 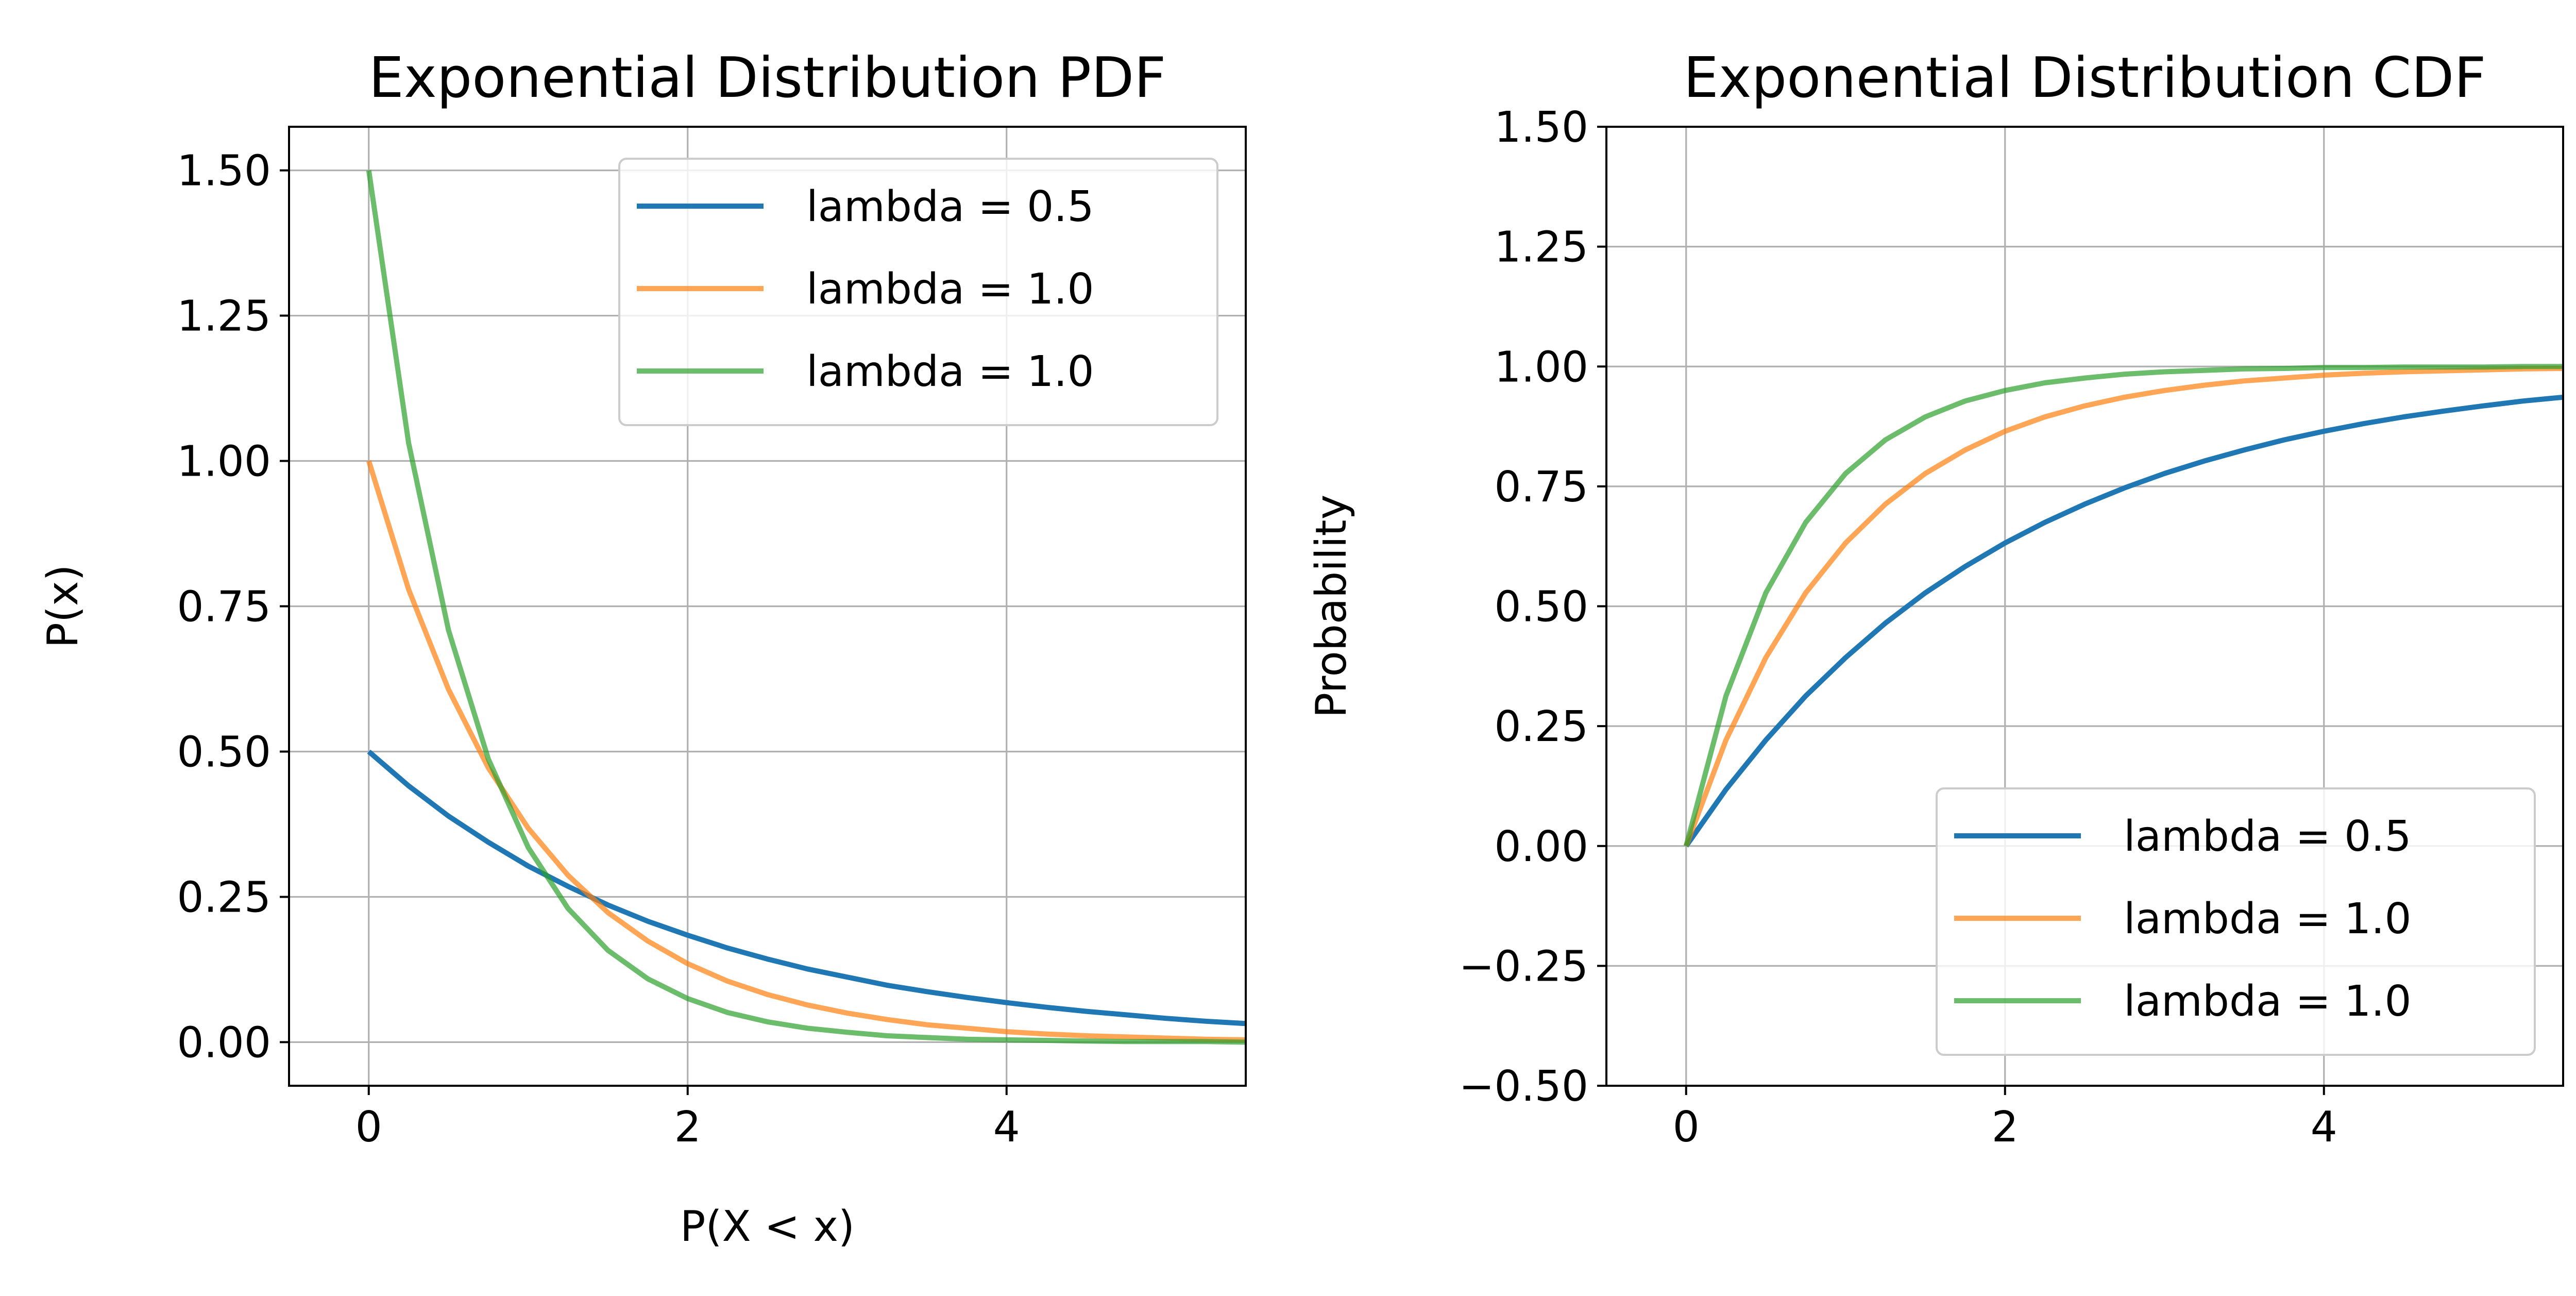 I want to click on y-tick-label: −0.50, so click(x=1523, y=1086).